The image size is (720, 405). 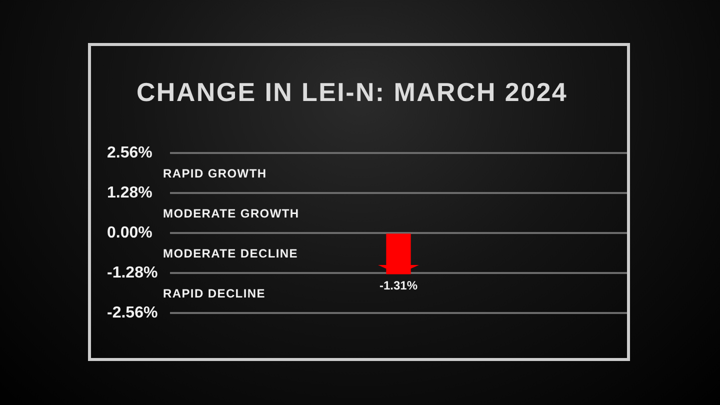 I want to click on y-tick-label: -1.28%, so click(x=132, y=273).